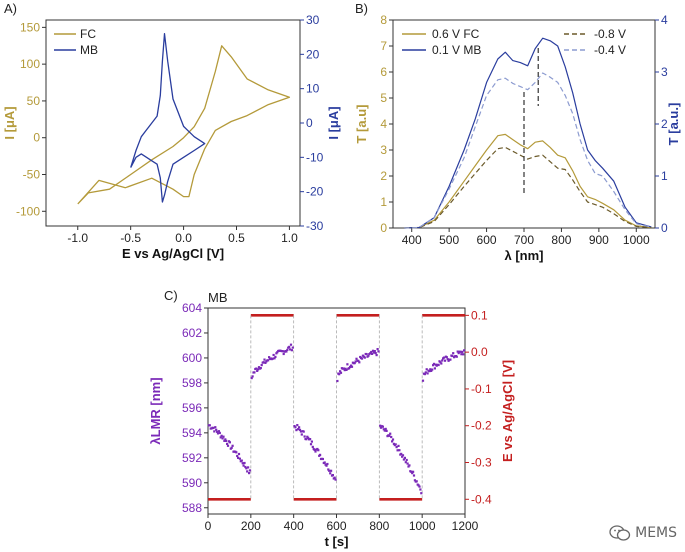 Image resolution: width=685 pixels, height=552 pixels. I want to click on y-left-tick-label: -100, so click(28, 211).